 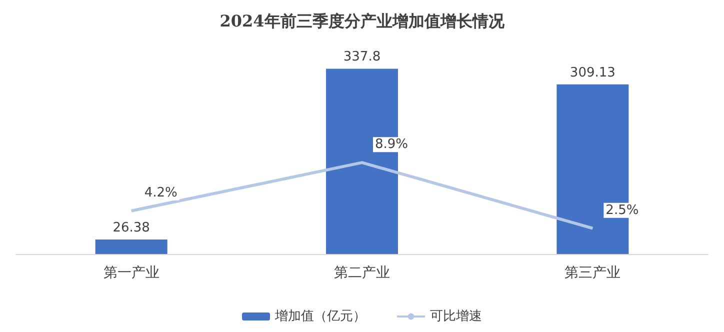 What do you see at coordinates (320, 316) in the screenshot?
I see `legend-label: 增加值（亿元）` at bounding box center [320, 316].